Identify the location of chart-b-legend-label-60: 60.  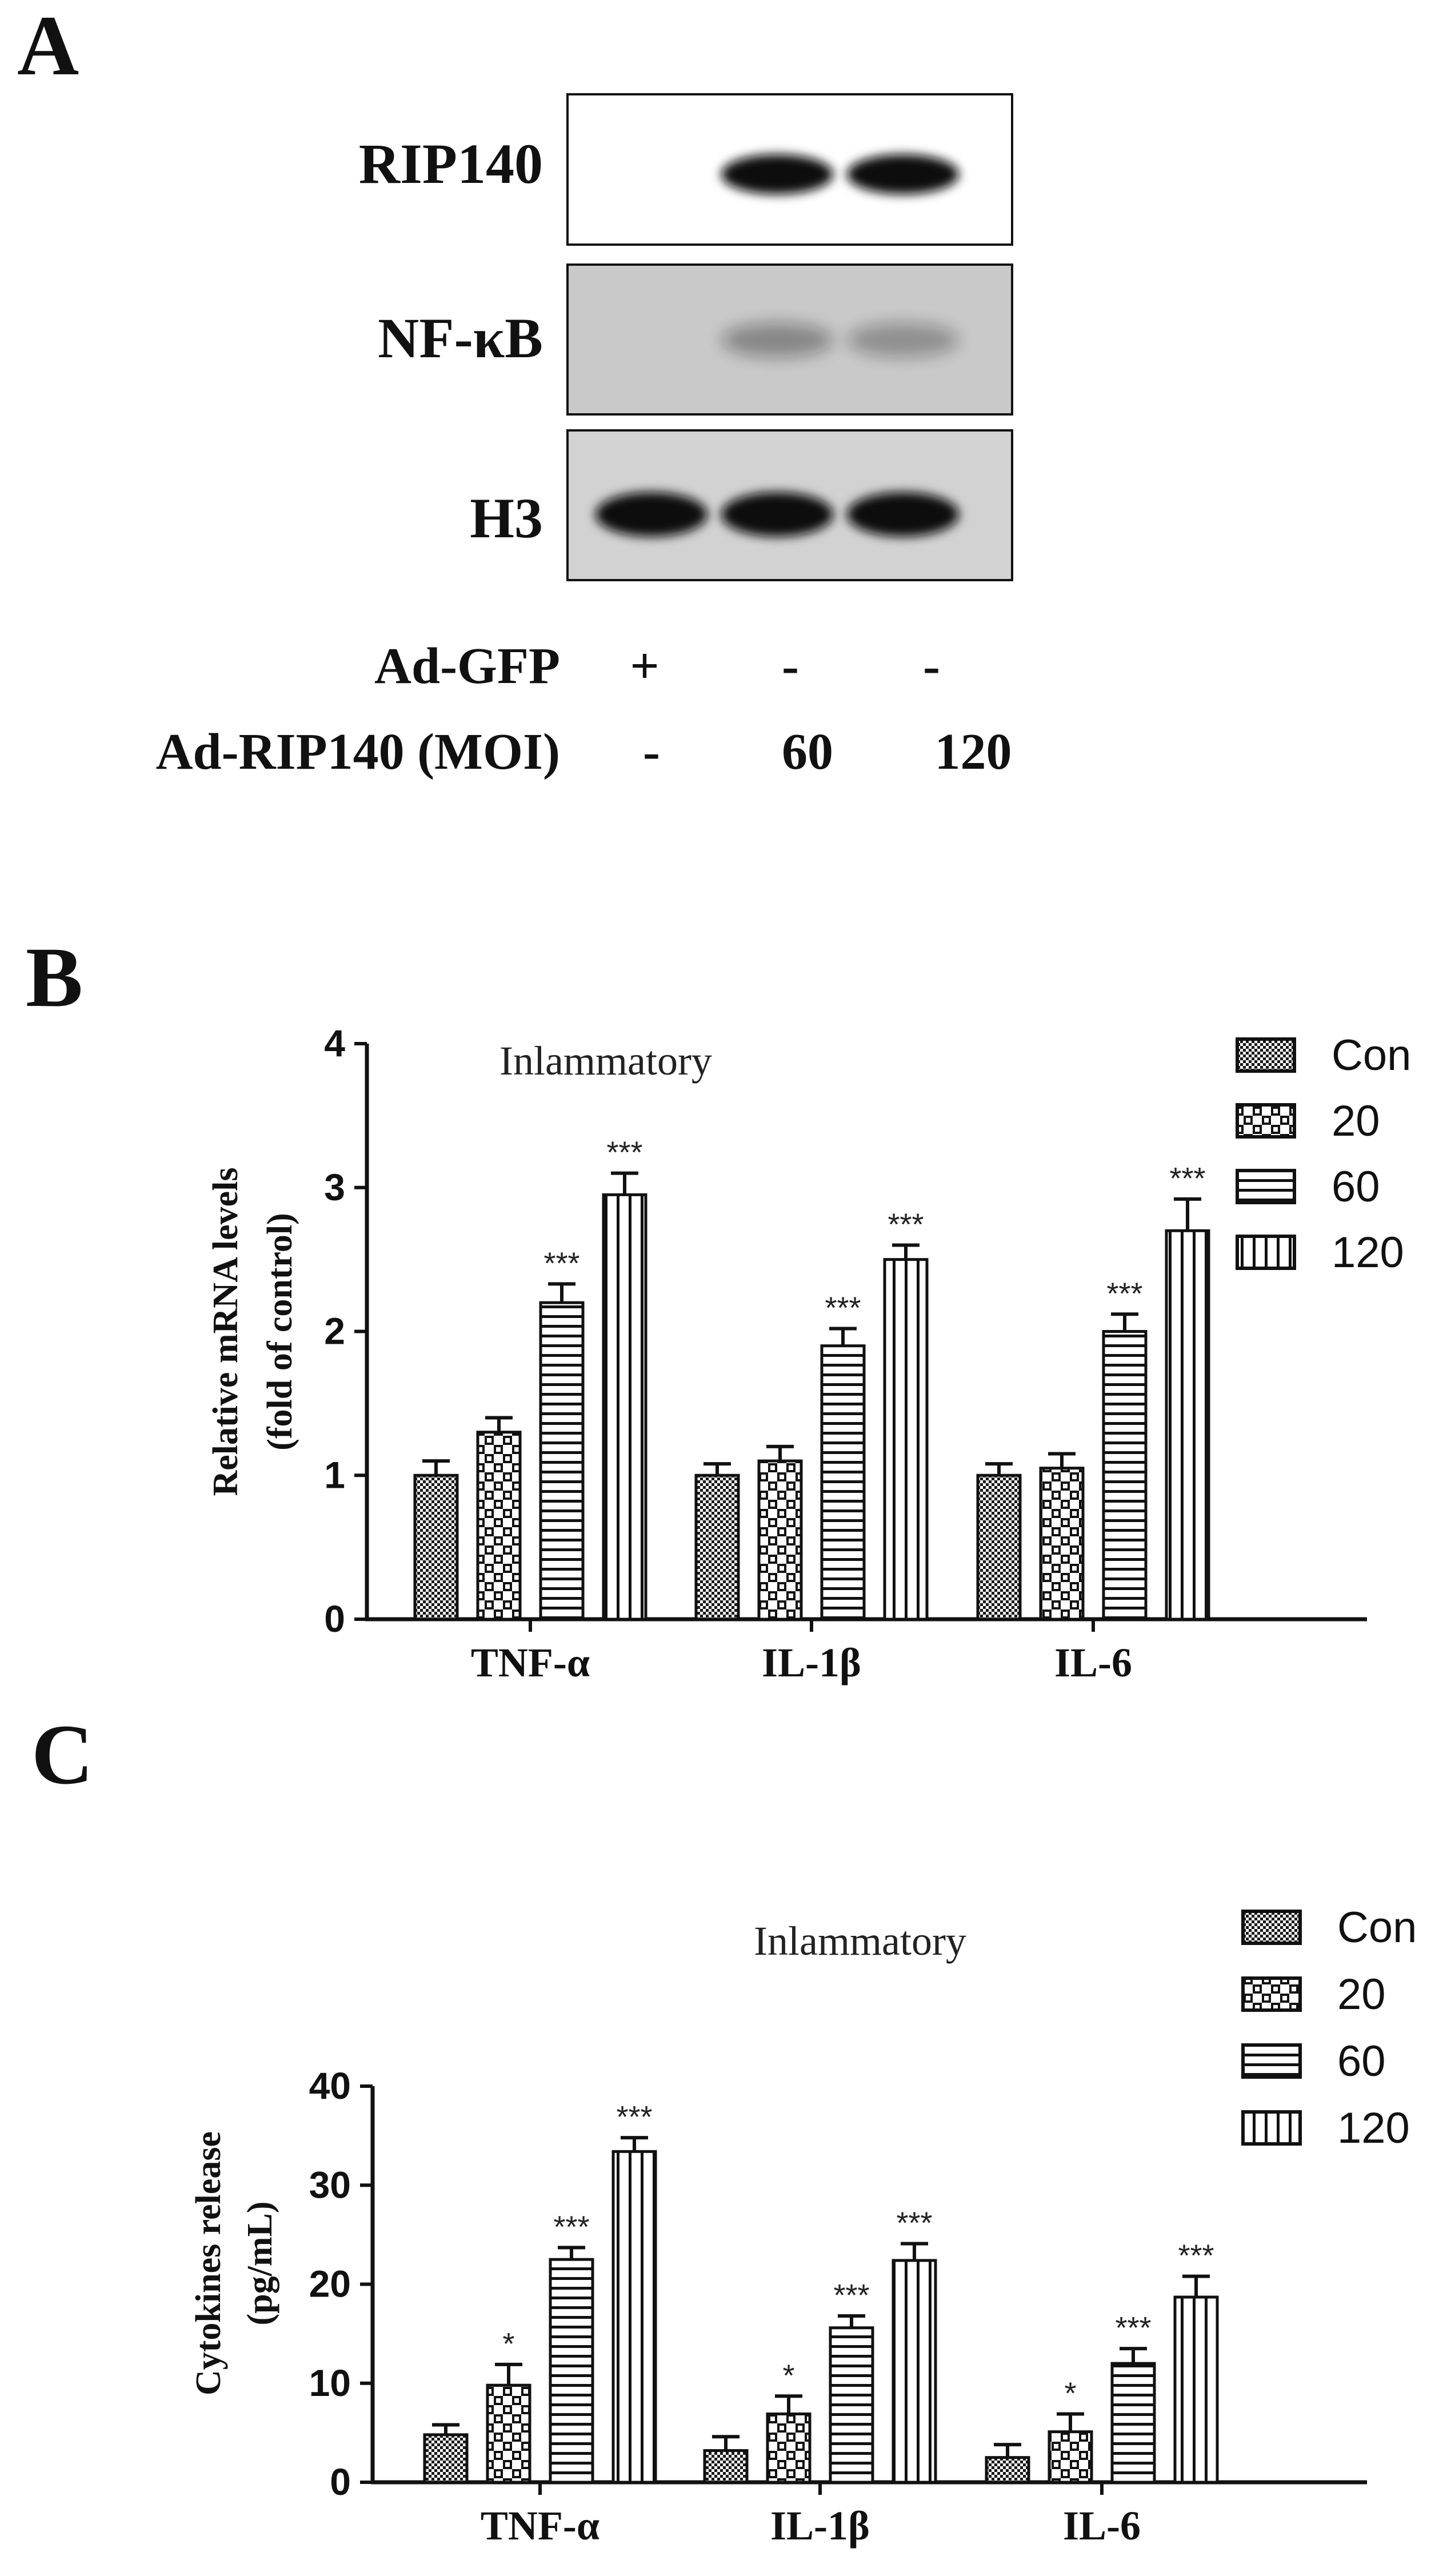
(1356, 1187).